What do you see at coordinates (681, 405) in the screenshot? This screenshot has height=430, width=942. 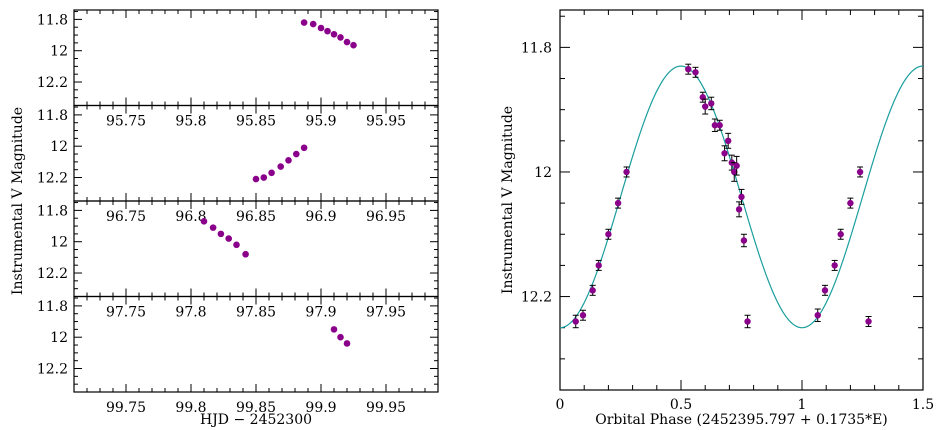 I see `x-tick-label: 0.5` at bounding box center [681, 405].